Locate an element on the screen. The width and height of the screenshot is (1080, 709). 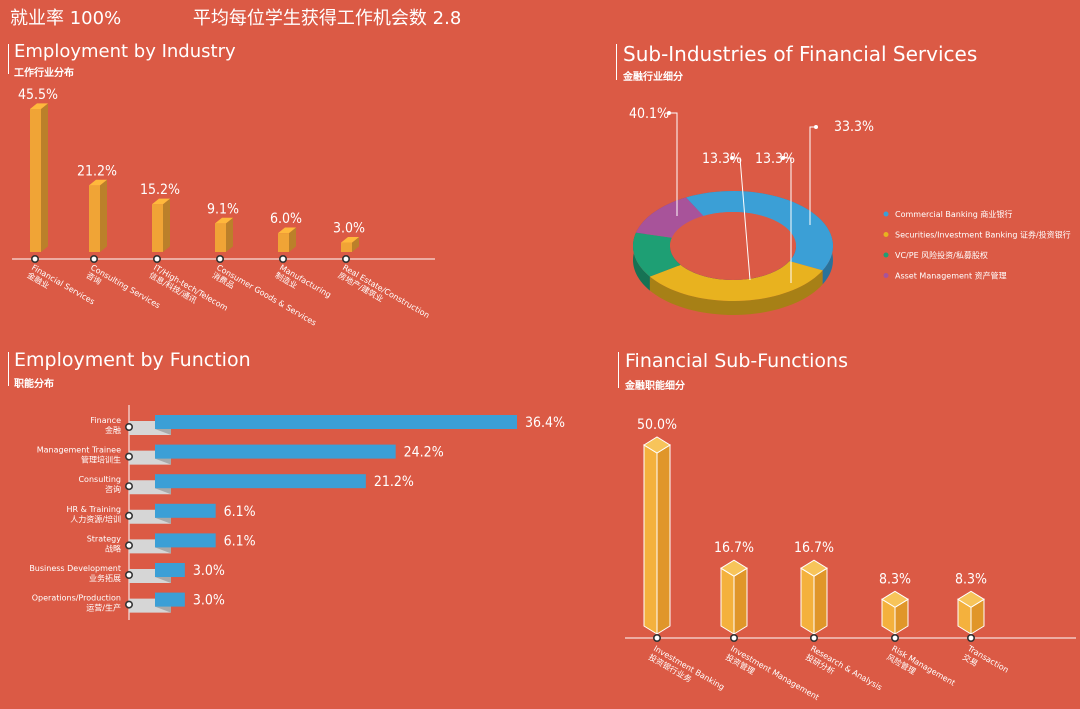
donut-hole is located at coordinates (733, 246).